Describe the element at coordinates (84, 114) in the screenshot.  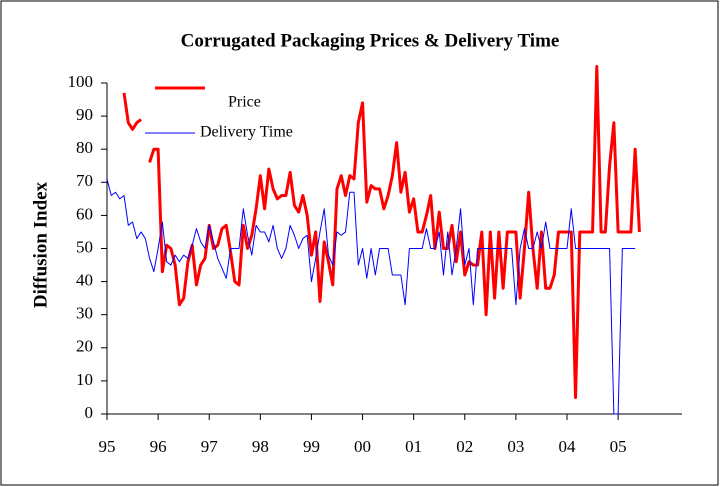
I see `y-tick-label: 90` at that location.